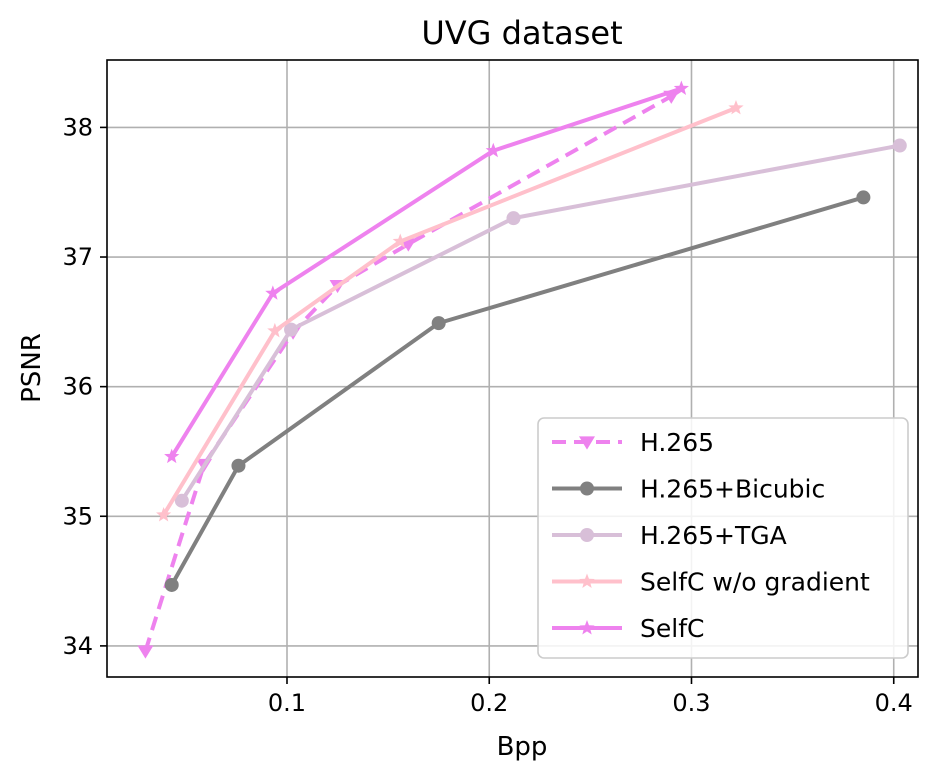 The image size is (951, 776). Describe the element at coordinates (677, 442) in the screenshot. I see `legend-label: H.265` at that location.